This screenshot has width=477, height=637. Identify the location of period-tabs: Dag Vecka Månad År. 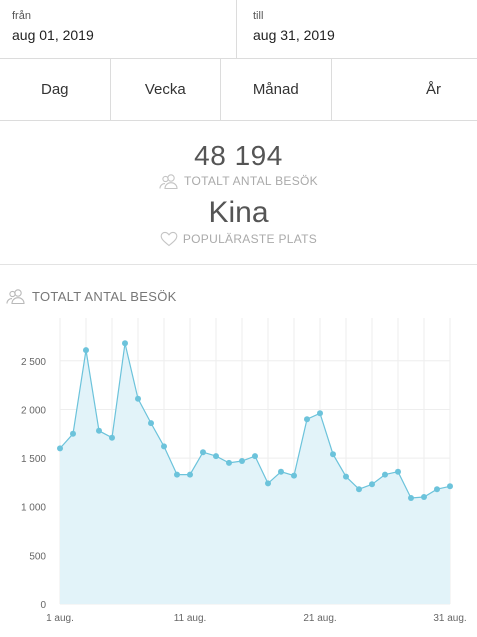
(238, 90).